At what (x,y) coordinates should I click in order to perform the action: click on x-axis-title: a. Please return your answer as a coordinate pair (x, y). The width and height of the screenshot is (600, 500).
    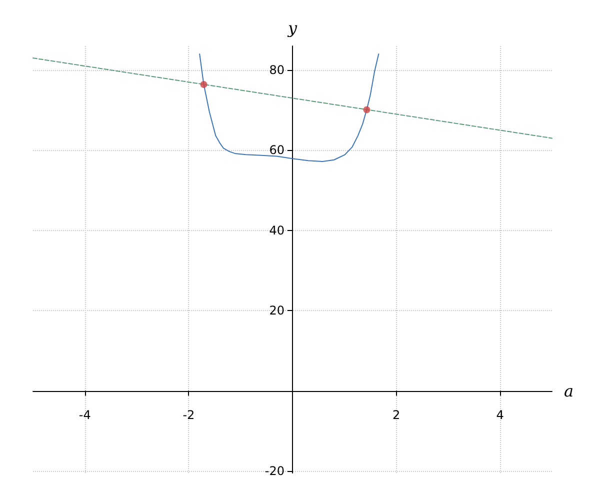
    Looking at the image, I should click on (569, 390).